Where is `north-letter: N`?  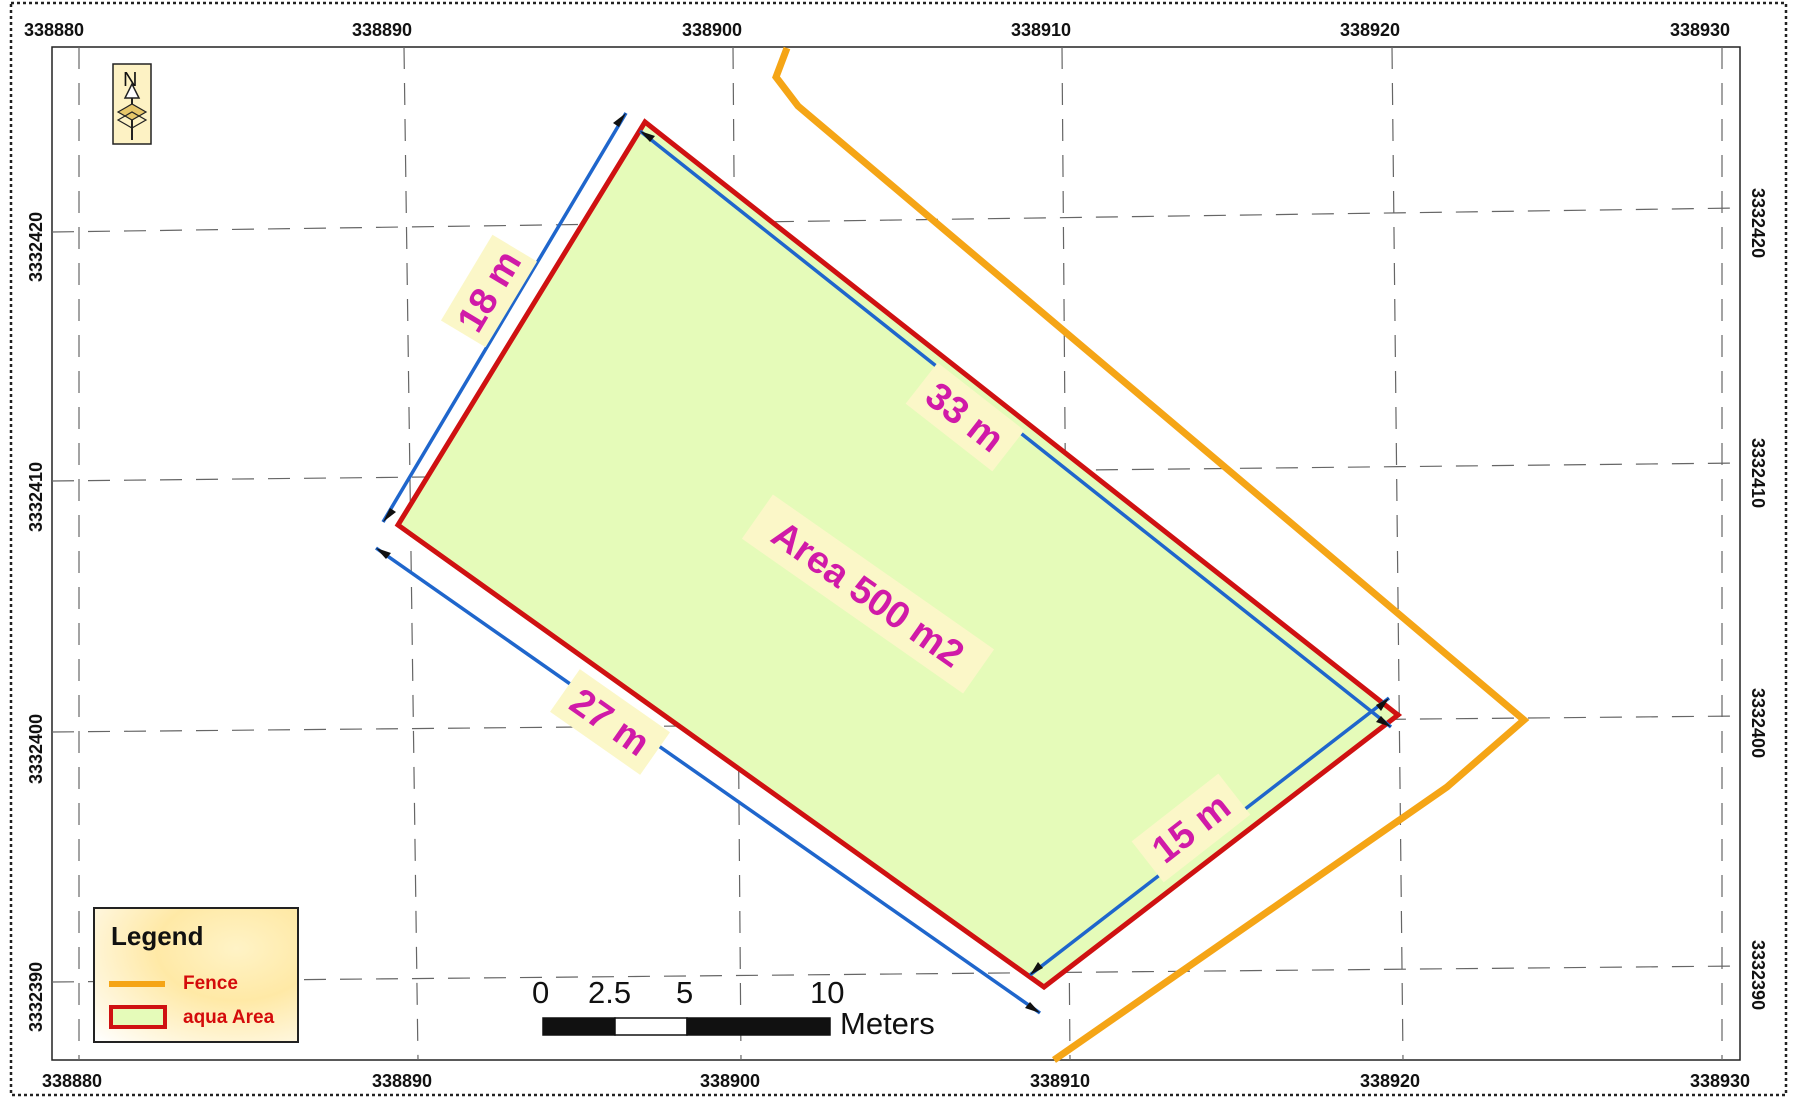 north-letter: N is located at coordinates (130, 80).